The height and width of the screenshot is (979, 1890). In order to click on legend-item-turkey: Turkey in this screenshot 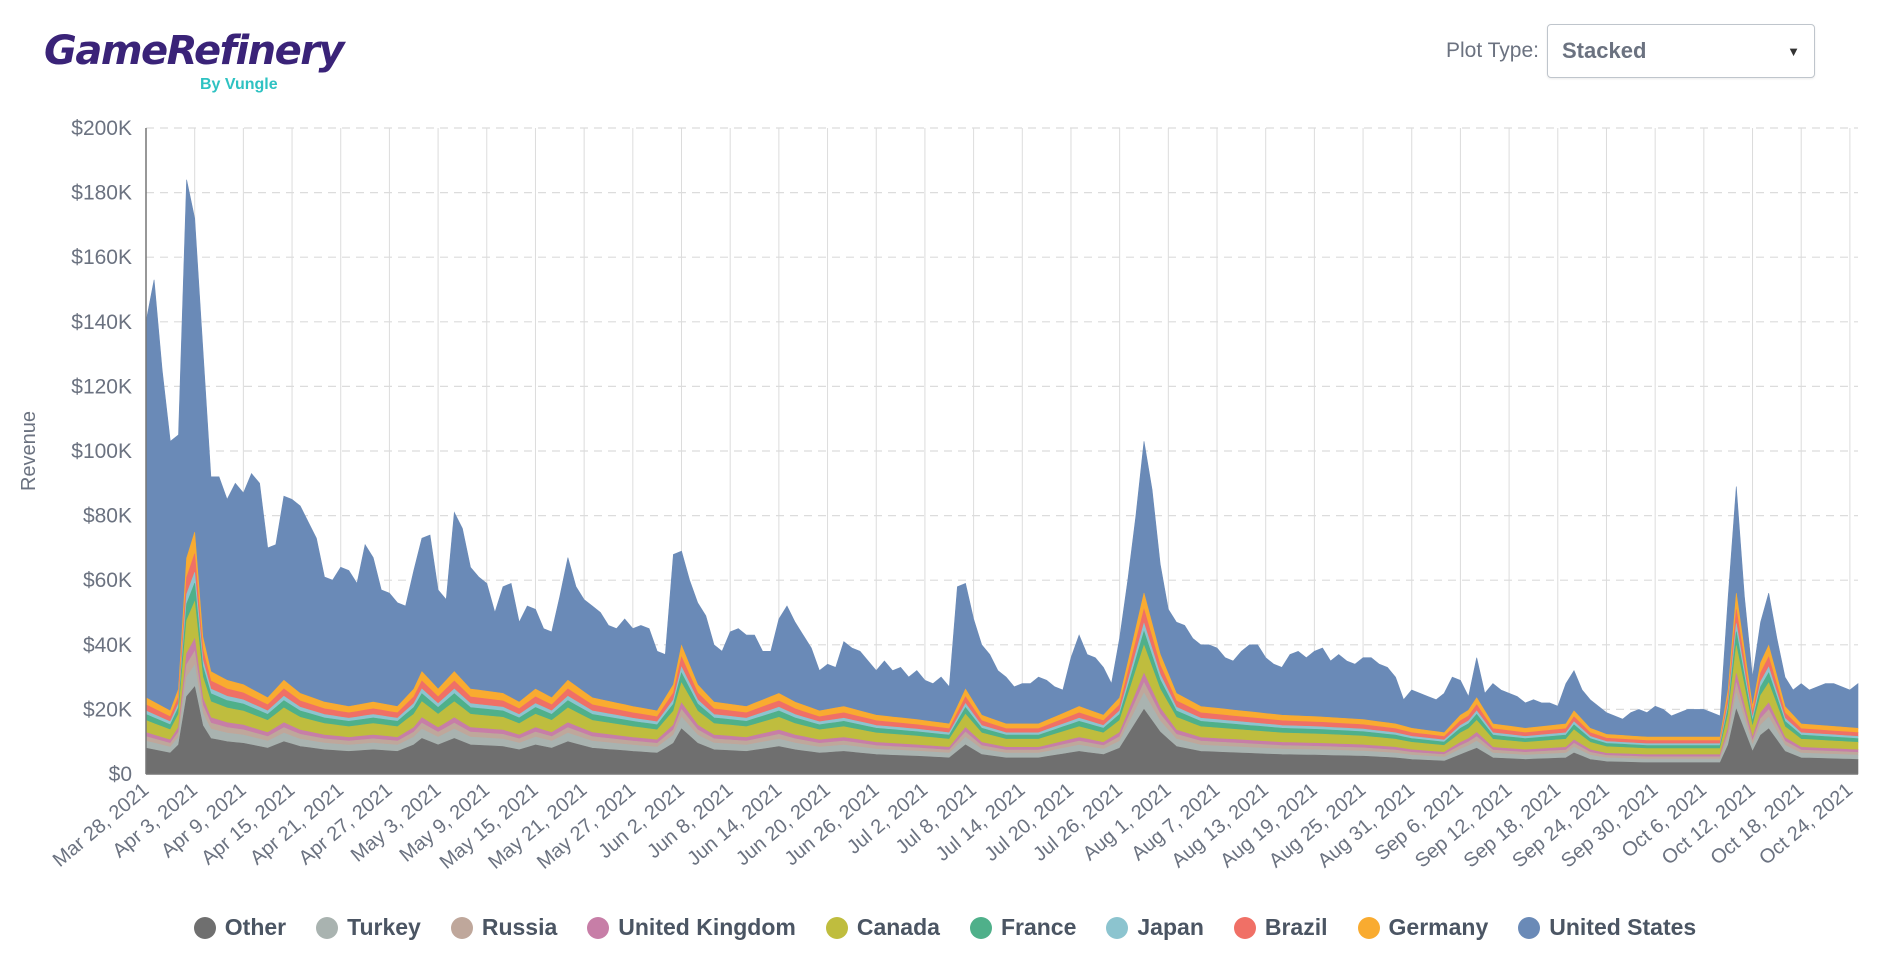, I will do `click(368, 927)`.